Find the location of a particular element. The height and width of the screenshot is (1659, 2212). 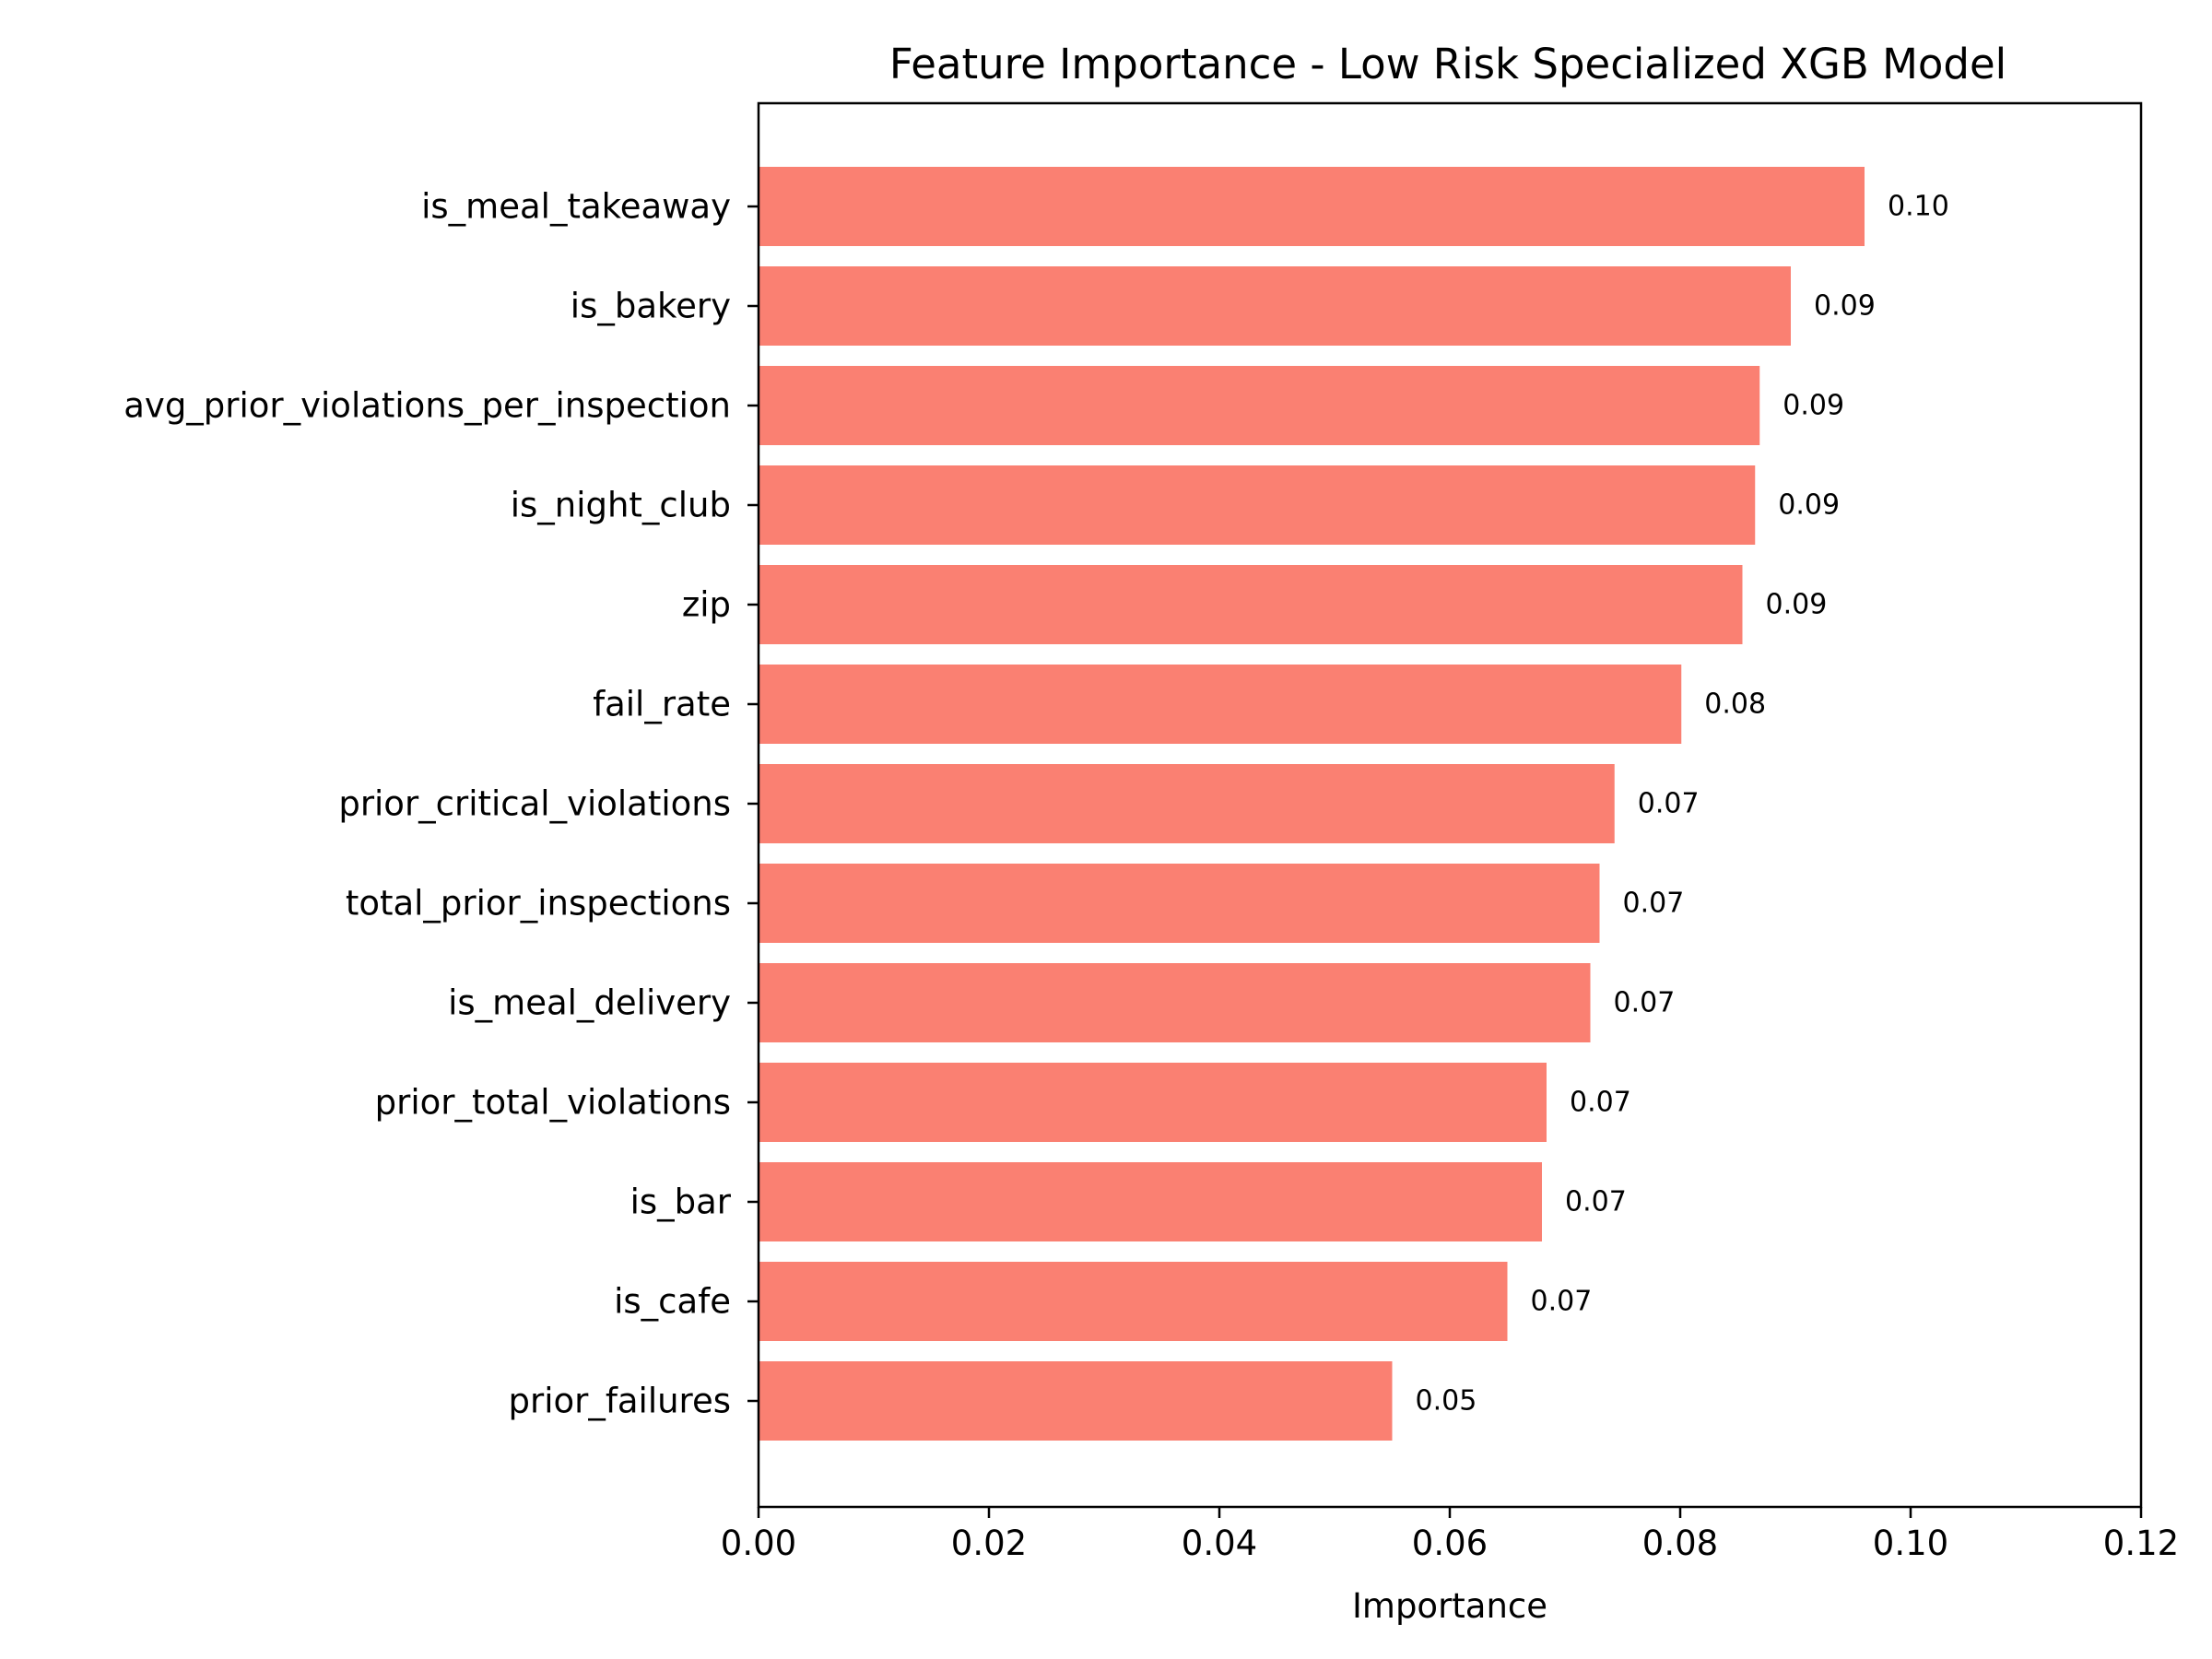

bar-is_meal_delivery is located at coordinates (1175, 1002).